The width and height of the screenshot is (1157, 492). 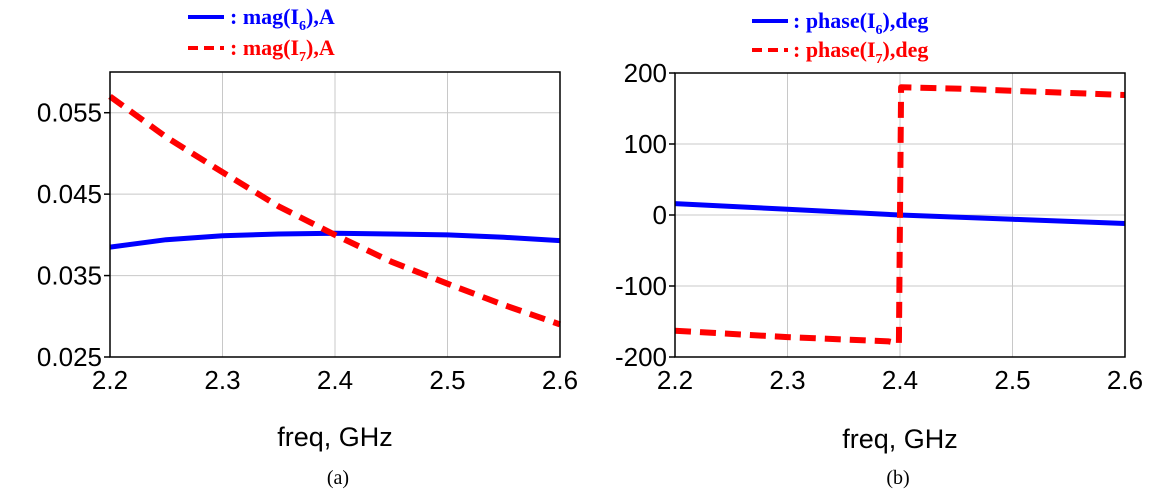 What do you see at coordinates (860, 52) in the screenshot?
I see `legend-b-entry-2: : phase(I7),deg` at bounding box center [860, 52].